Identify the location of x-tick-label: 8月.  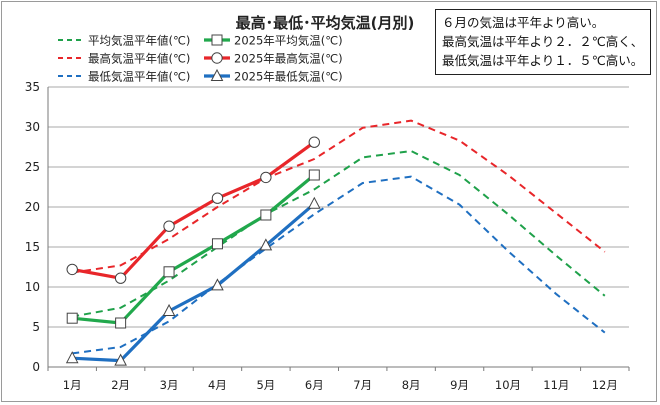
(411, 385).